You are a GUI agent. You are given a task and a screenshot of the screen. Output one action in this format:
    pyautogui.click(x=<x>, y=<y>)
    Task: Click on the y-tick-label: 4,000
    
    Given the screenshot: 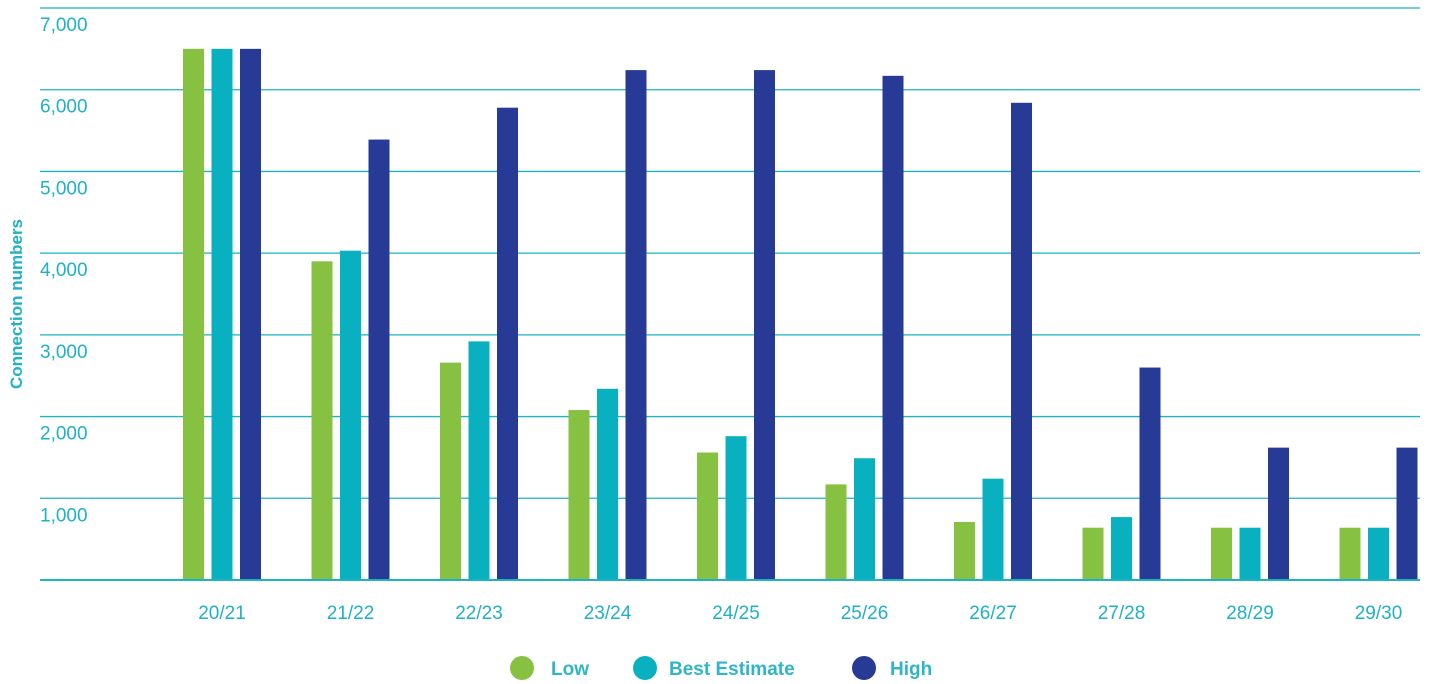 What is the action you would take?
    pyautogui.click(x=64, y=270)
    